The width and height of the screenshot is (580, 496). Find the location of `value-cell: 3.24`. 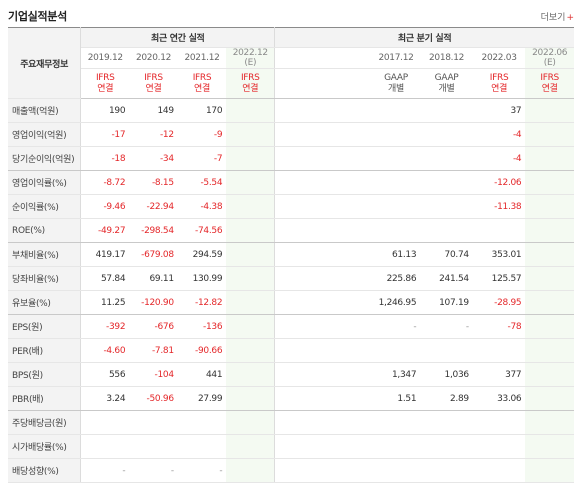

value-cell: 3.24 is located at coordinates (105, 398).